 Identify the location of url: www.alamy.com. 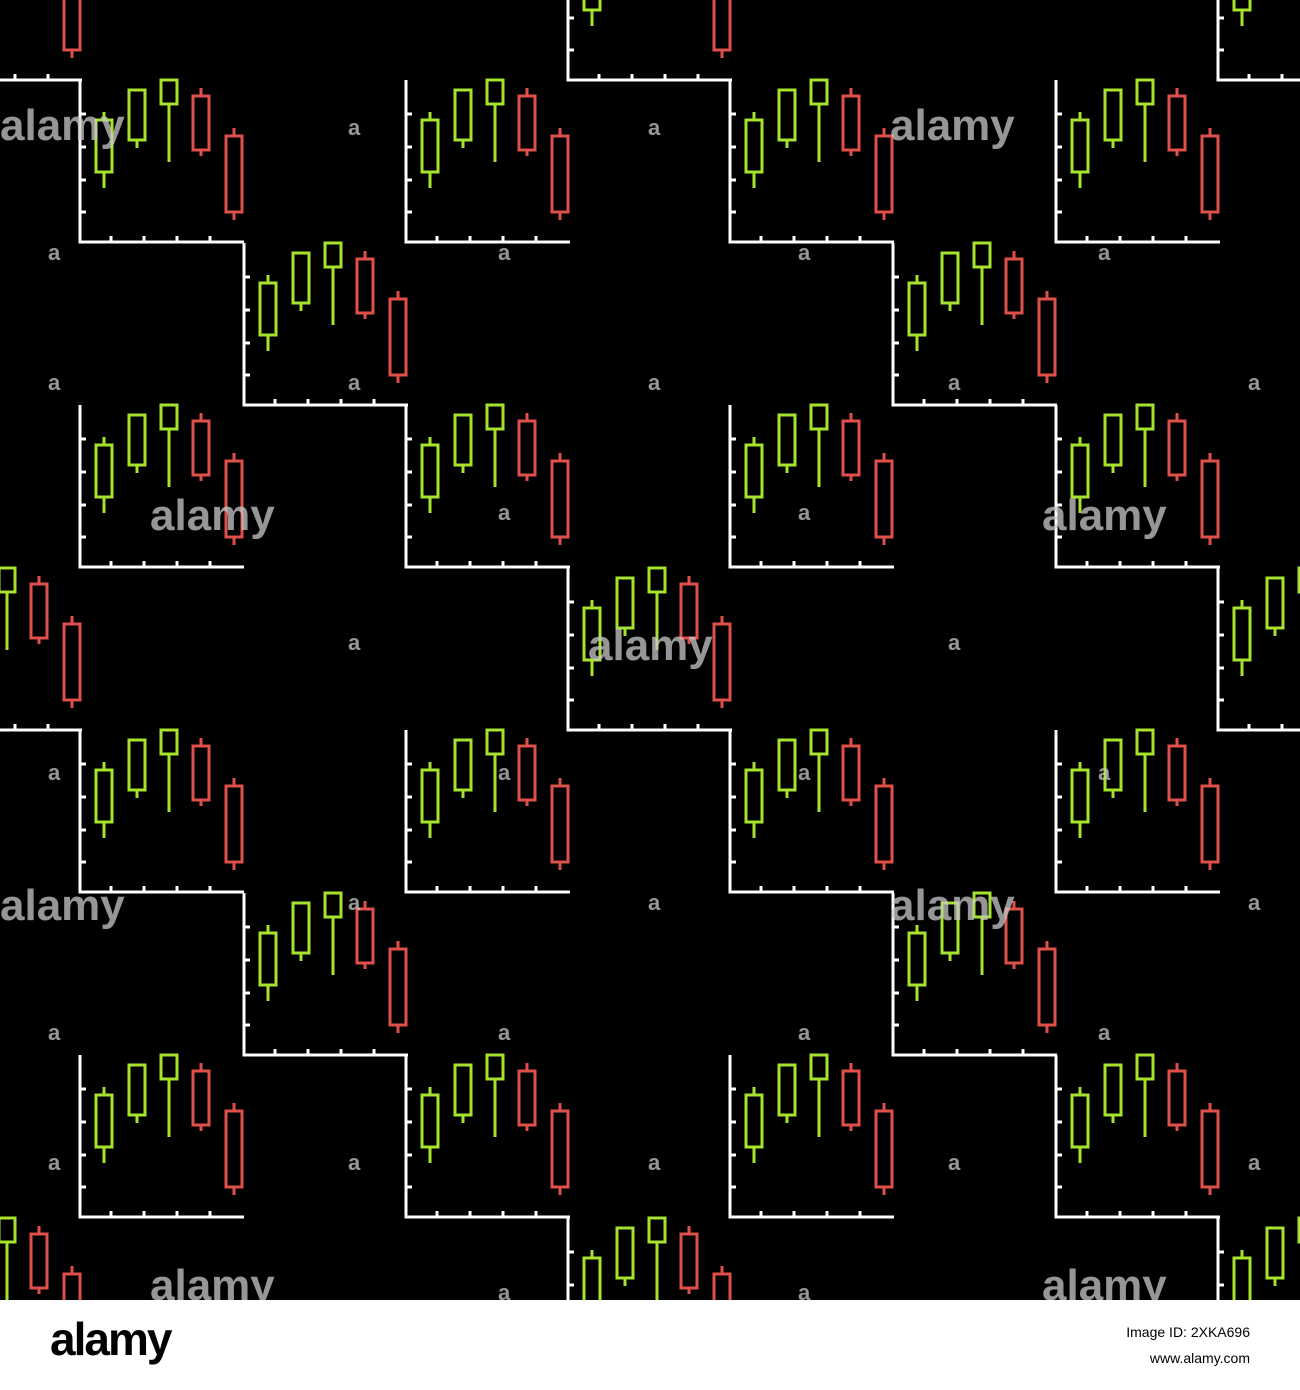
(1199, 1358).